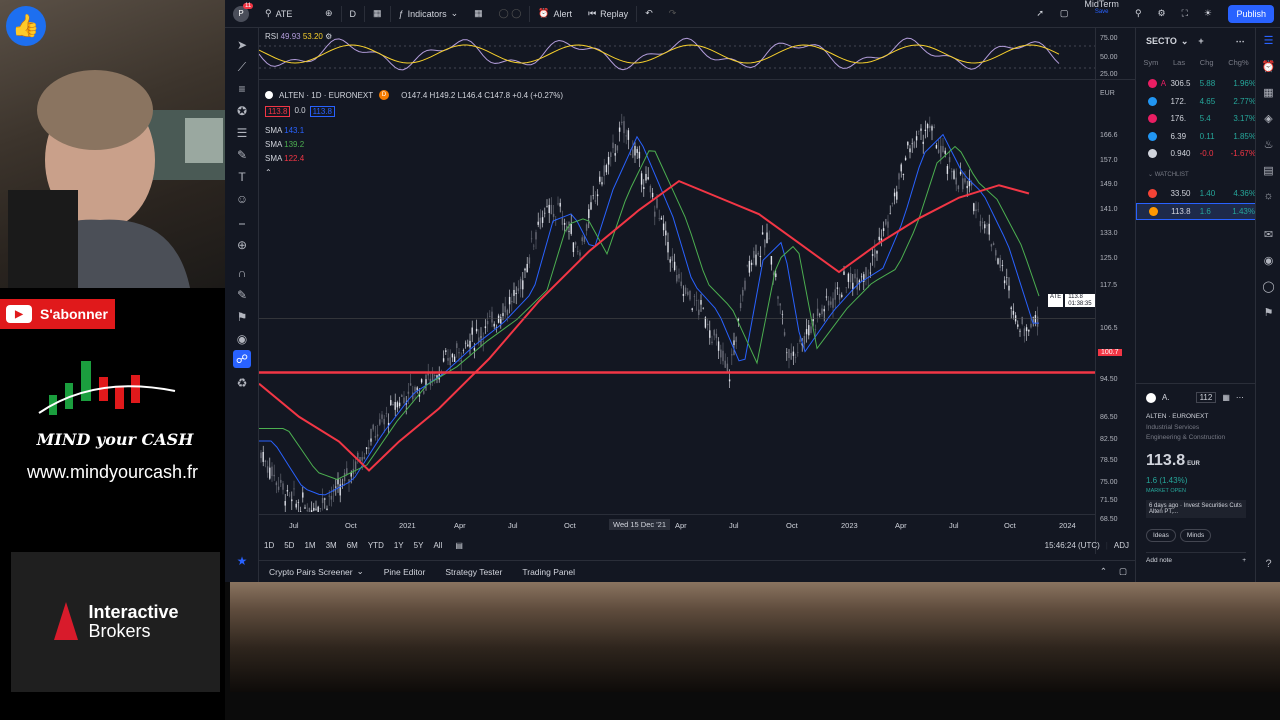 The height and width of the screenshot is (720, 1280). Describe the element at coordinates (1196, 83) in the screenshot. I see `watchlist-row: A 306.5 5.88 1.96%` at that location.